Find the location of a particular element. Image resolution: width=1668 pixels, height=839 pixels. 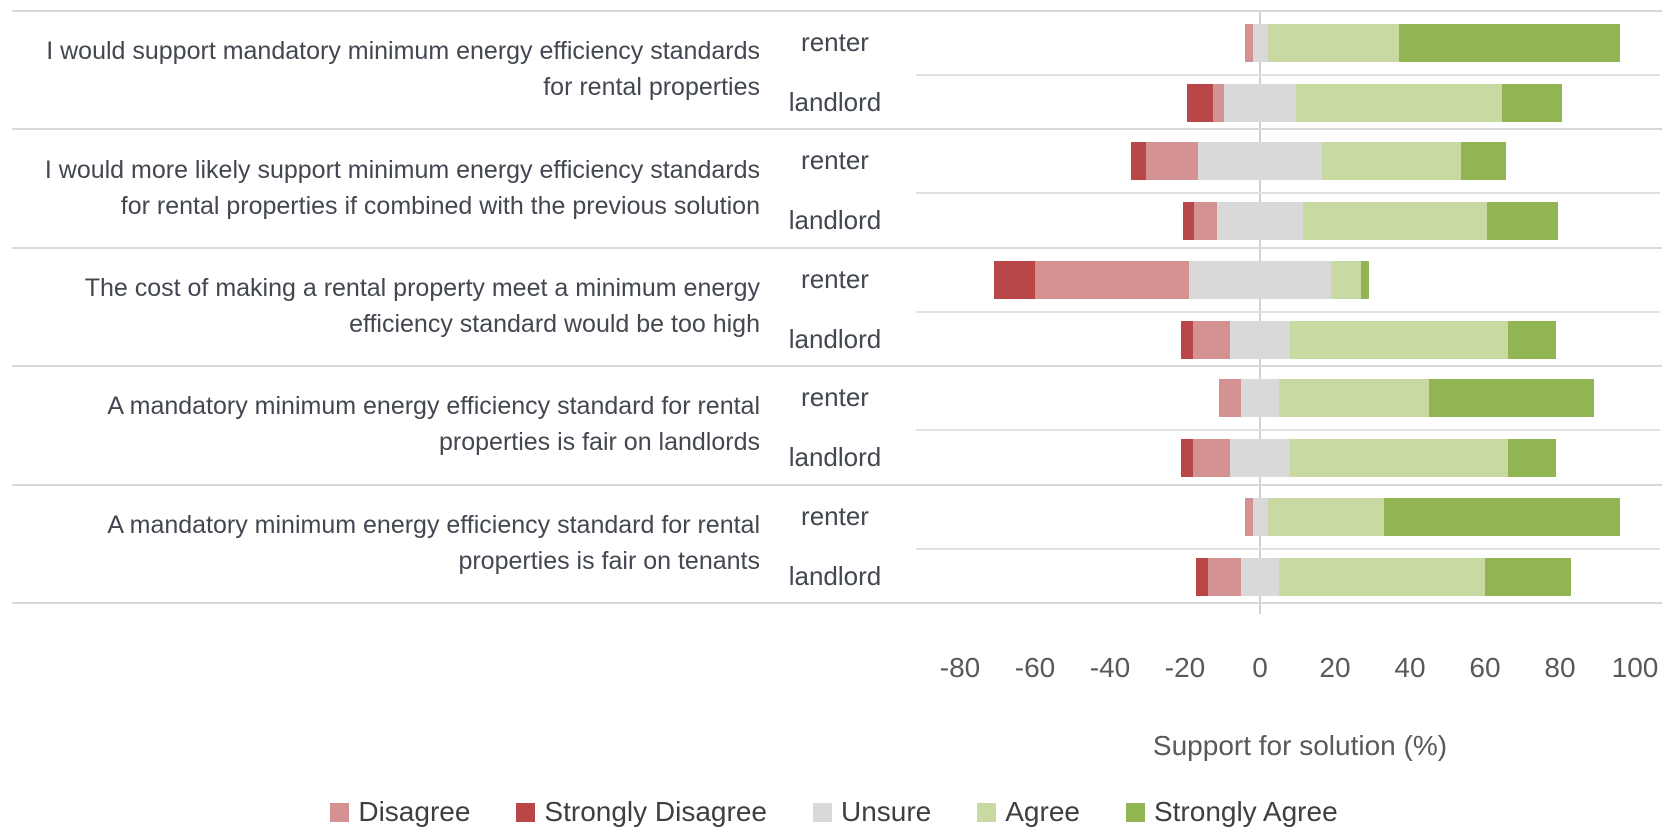

x-axis-title: Support for solution (%) is located at coordinates (1300, 745).